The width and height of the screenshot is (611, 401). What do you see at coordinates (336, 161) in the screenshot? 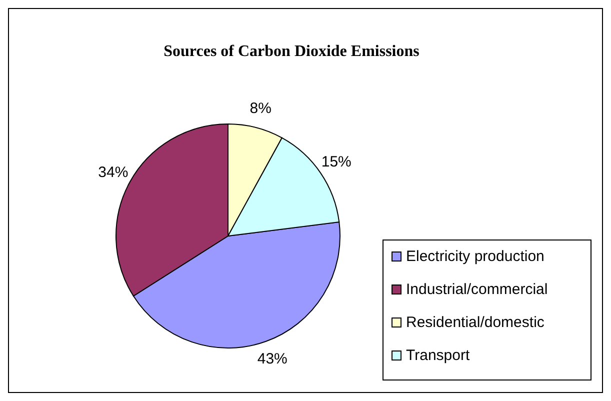
I see `data-label: 15%` at bounding box center [336, 161].